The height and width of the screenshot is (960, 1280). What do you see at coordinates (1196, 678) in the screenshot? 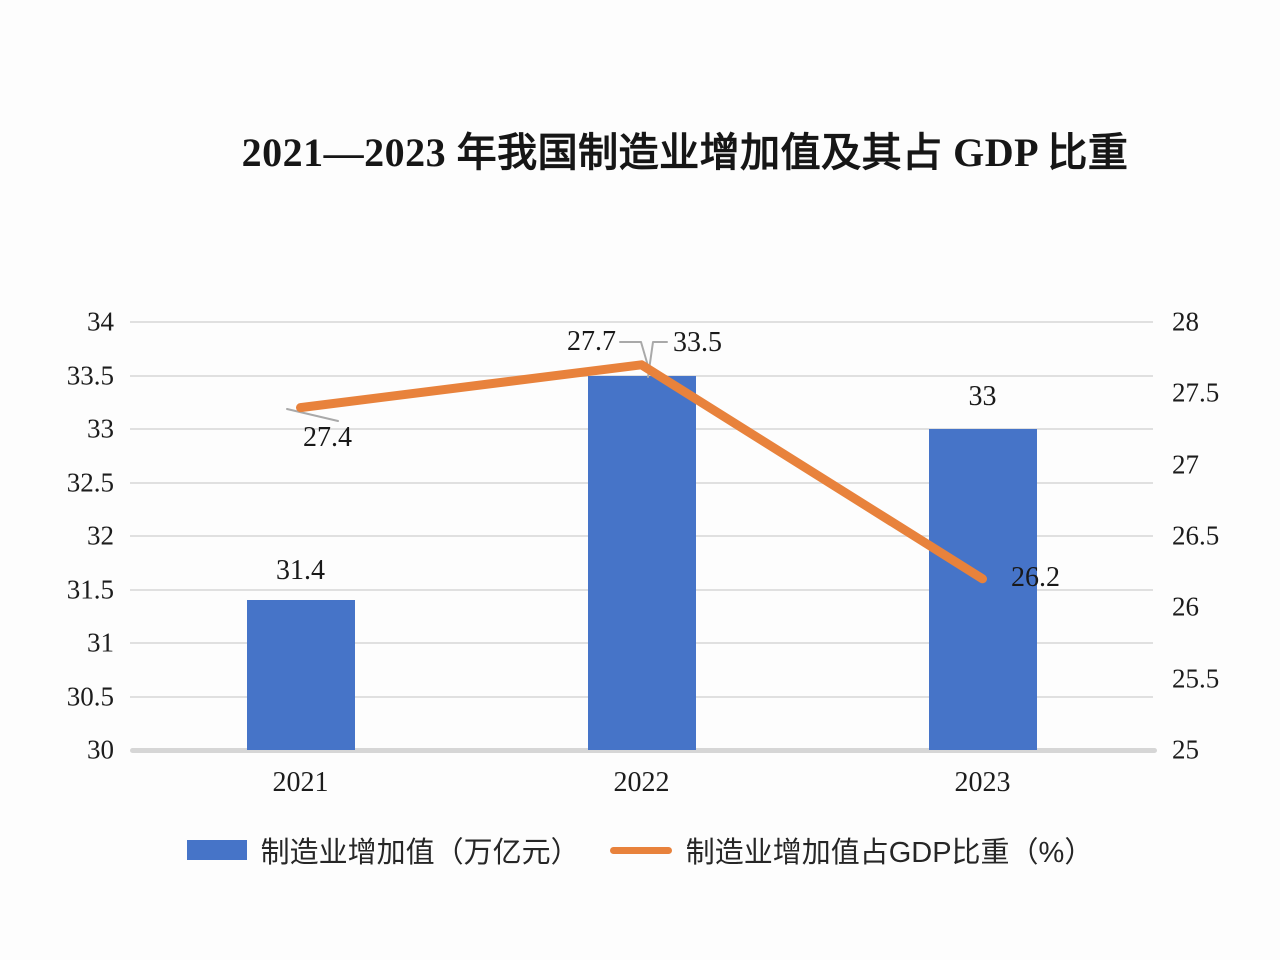
I see `right-axis-tick-label: 25.5` at bounding box center [1196, 678].